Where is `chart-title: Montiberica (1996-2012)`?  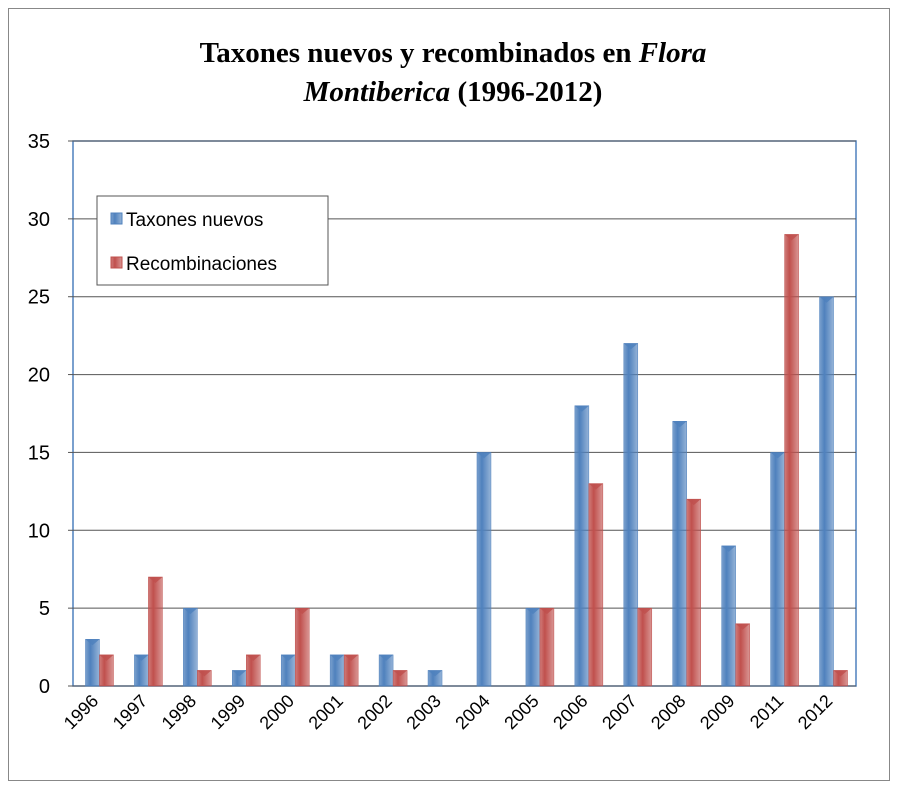
chart-title: Montiberica (1996-2012) is located at coordinates (453, 92).